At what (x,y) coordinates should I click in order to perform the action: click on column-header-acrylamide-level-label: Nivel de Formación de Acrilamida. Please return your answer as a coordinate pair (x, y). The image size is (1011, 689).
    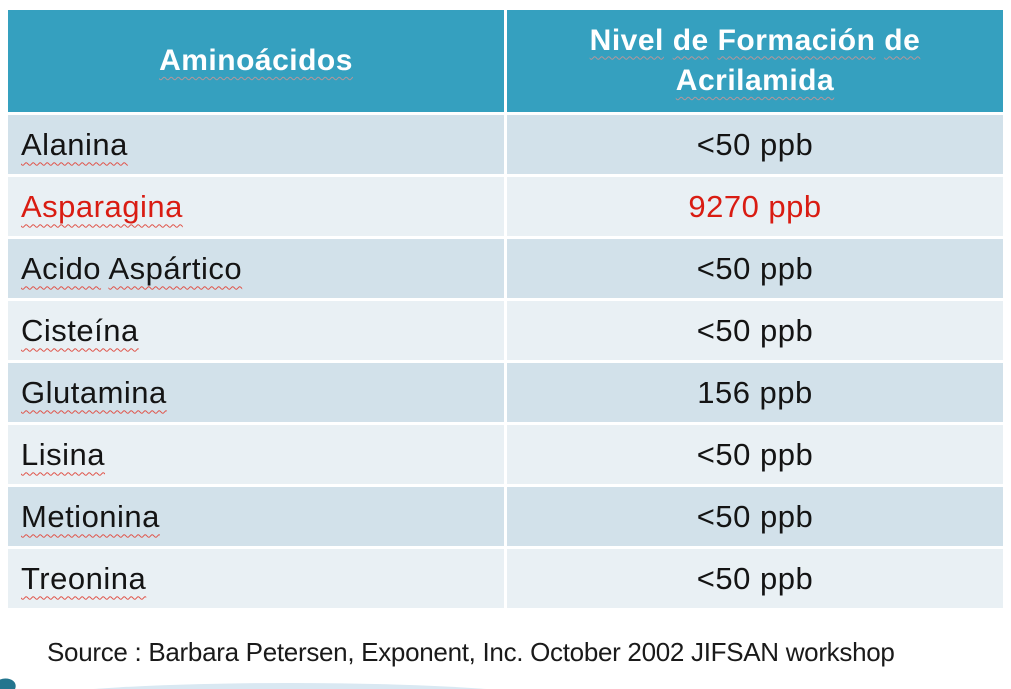
    Looking at the image, I should click on (755, 60).